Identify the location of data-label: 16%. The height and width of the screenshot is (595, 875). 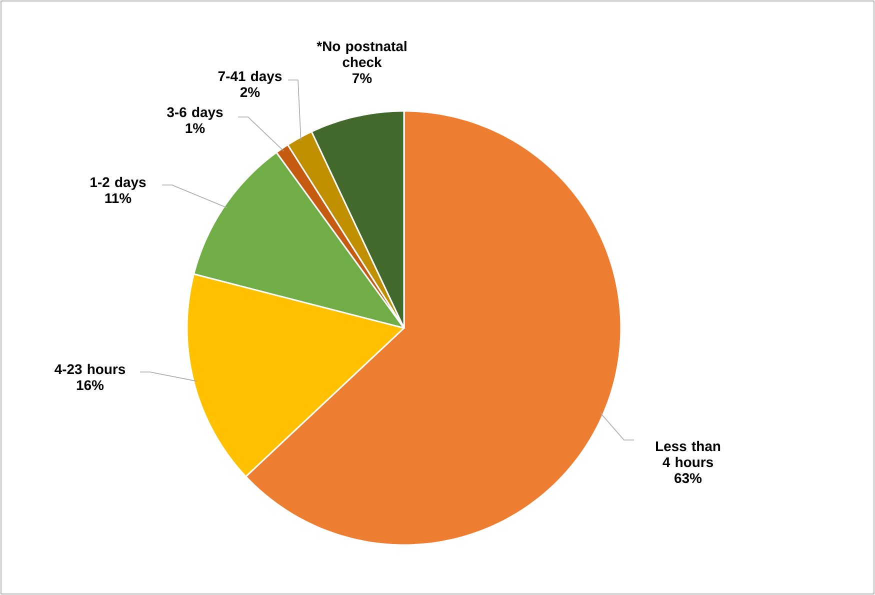
(90, 385).